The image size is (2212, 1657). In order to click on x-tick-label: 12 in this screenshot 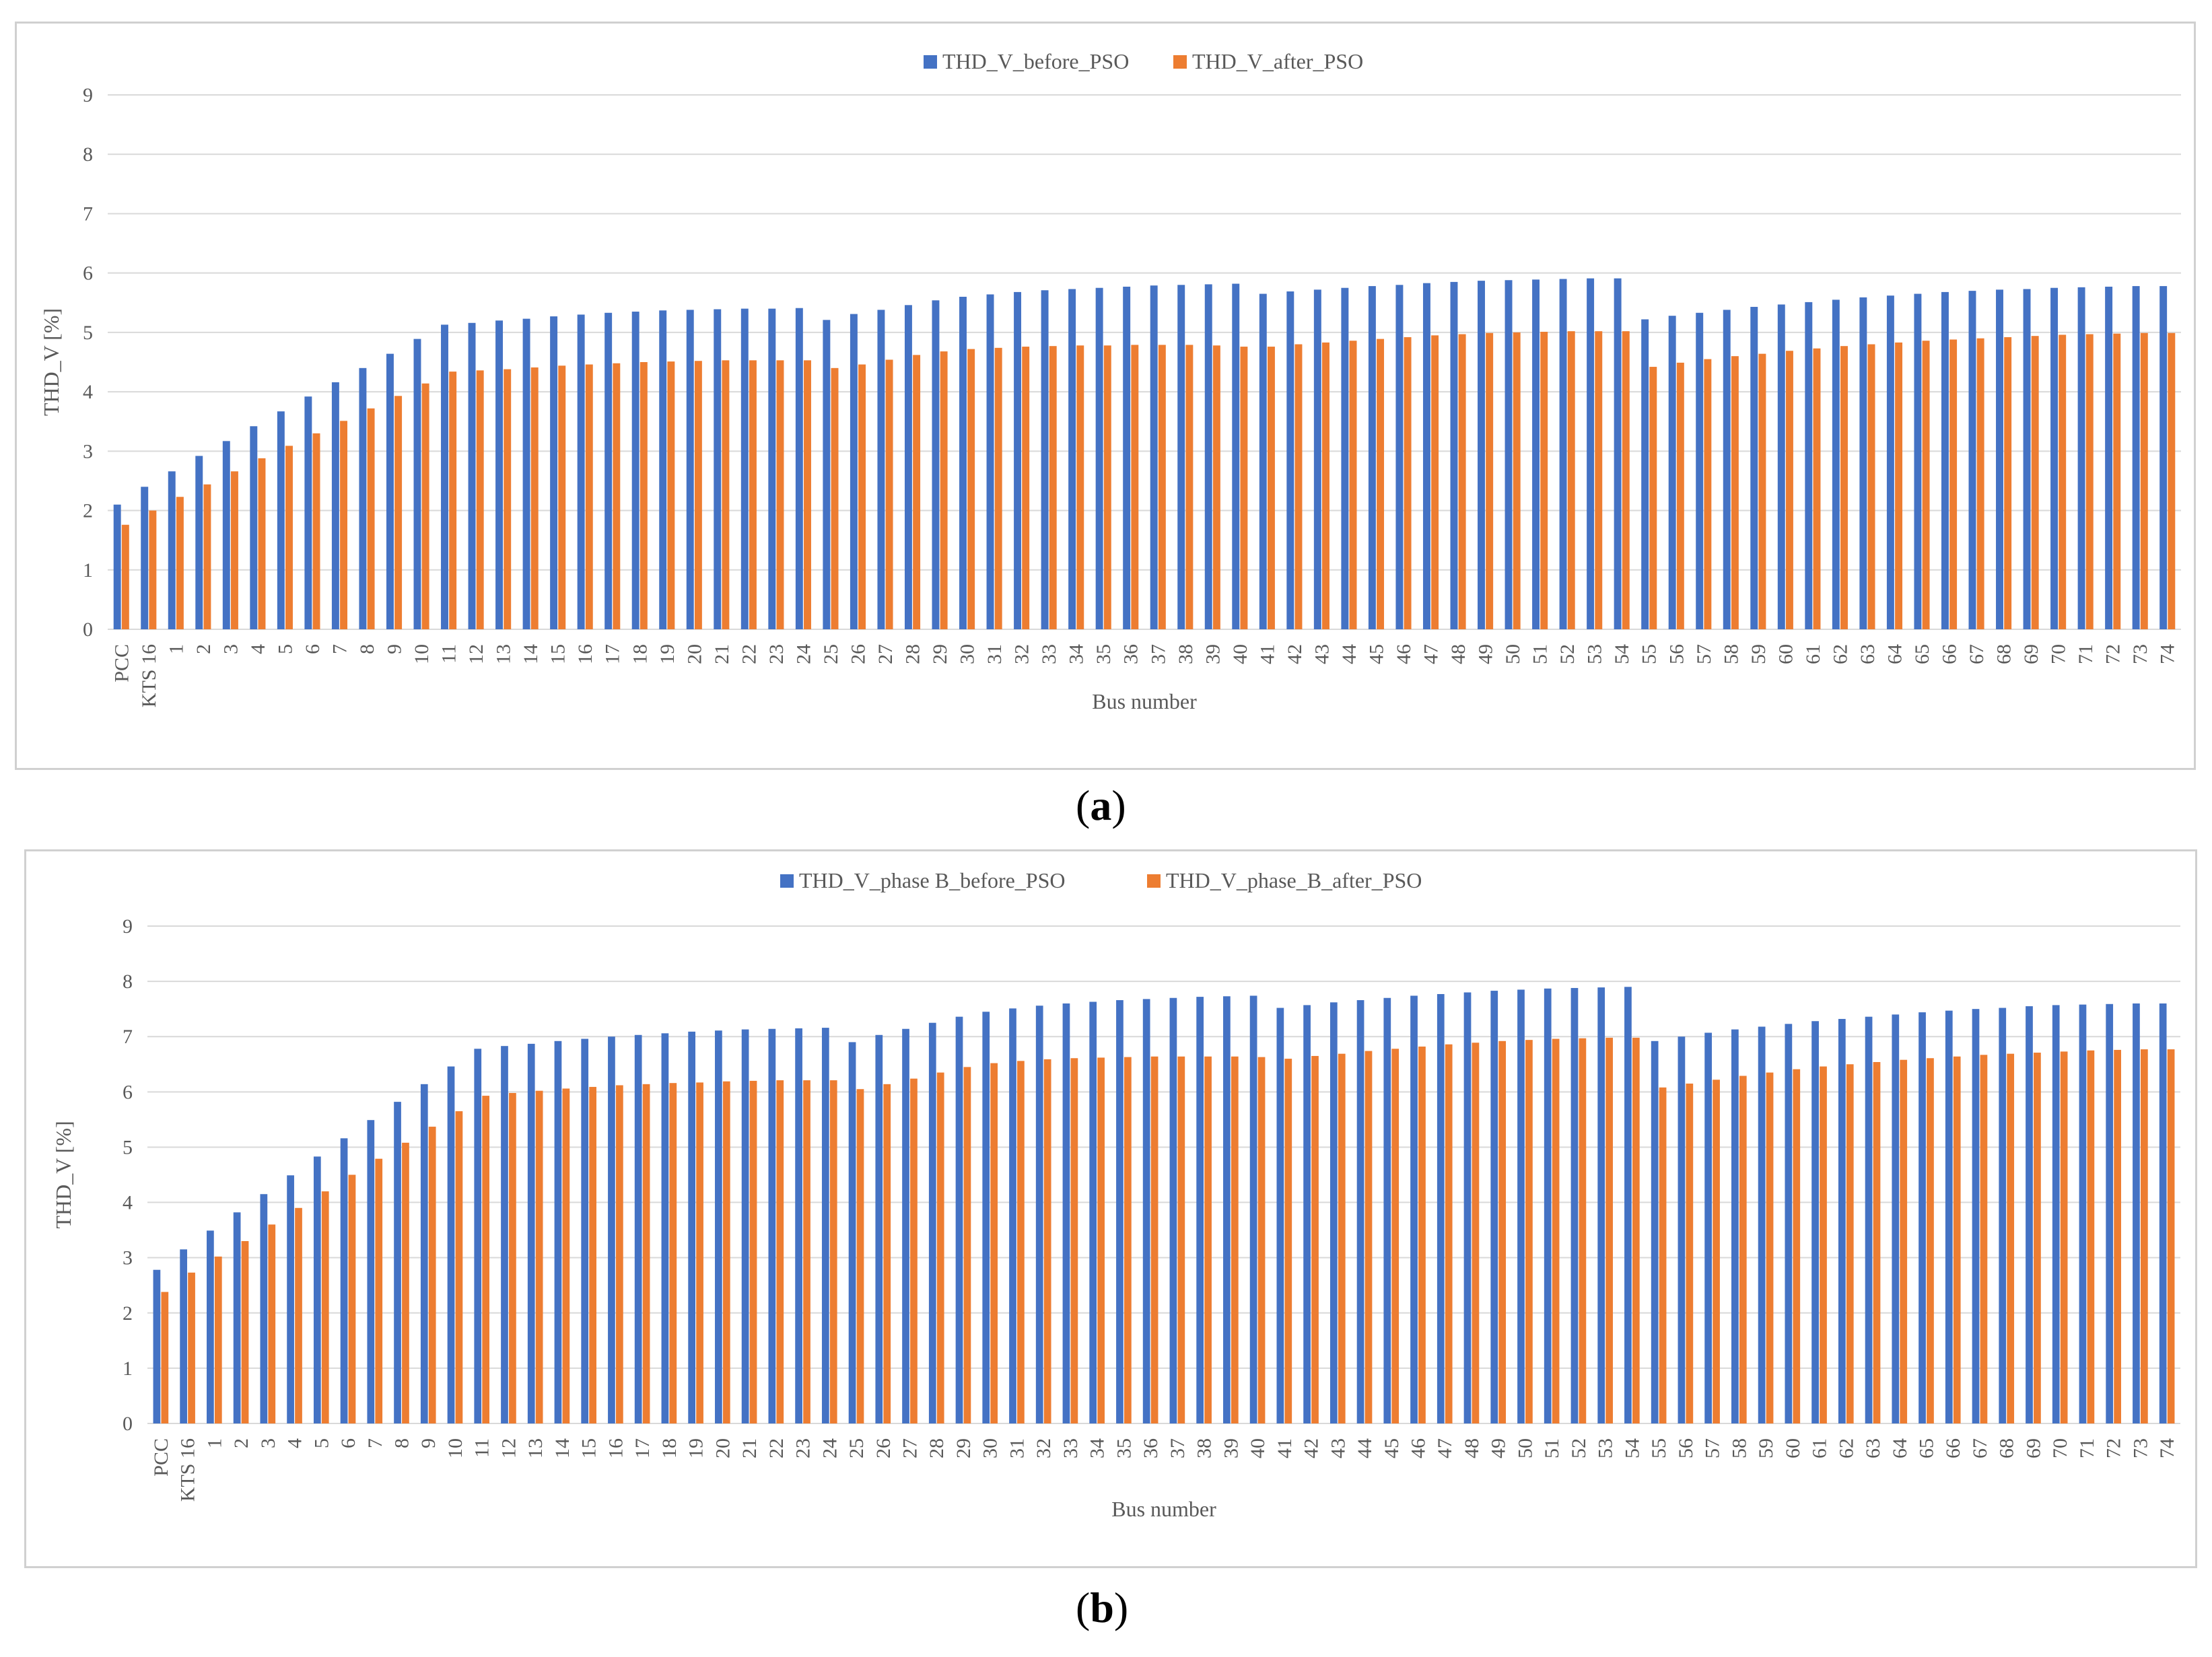, I will do `click(476, 654)`.